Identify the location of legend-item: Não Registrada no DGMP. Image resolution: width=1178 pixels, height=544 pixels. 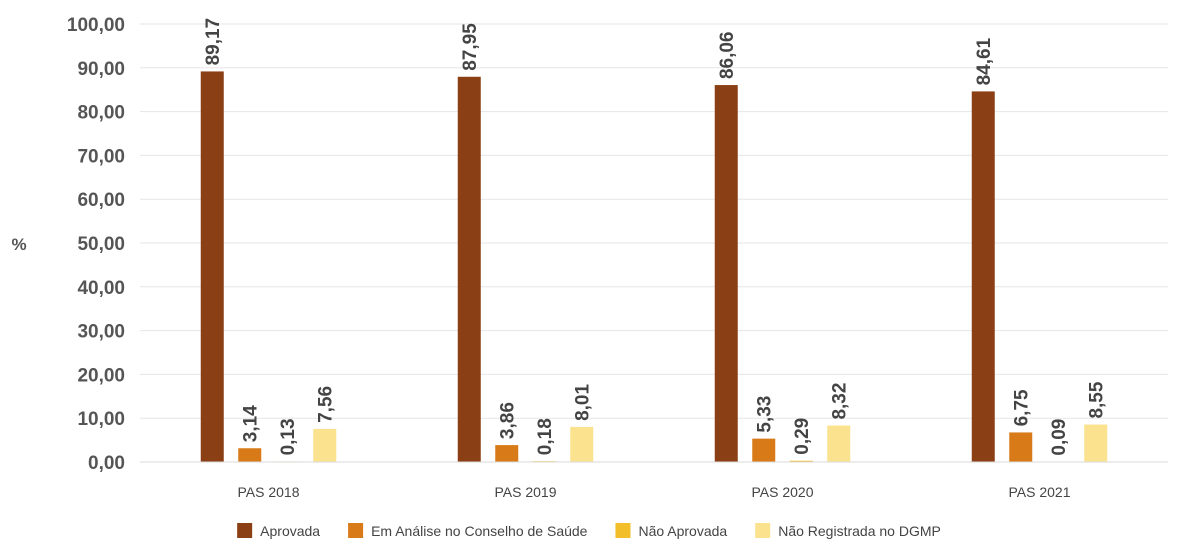
(848, 531).